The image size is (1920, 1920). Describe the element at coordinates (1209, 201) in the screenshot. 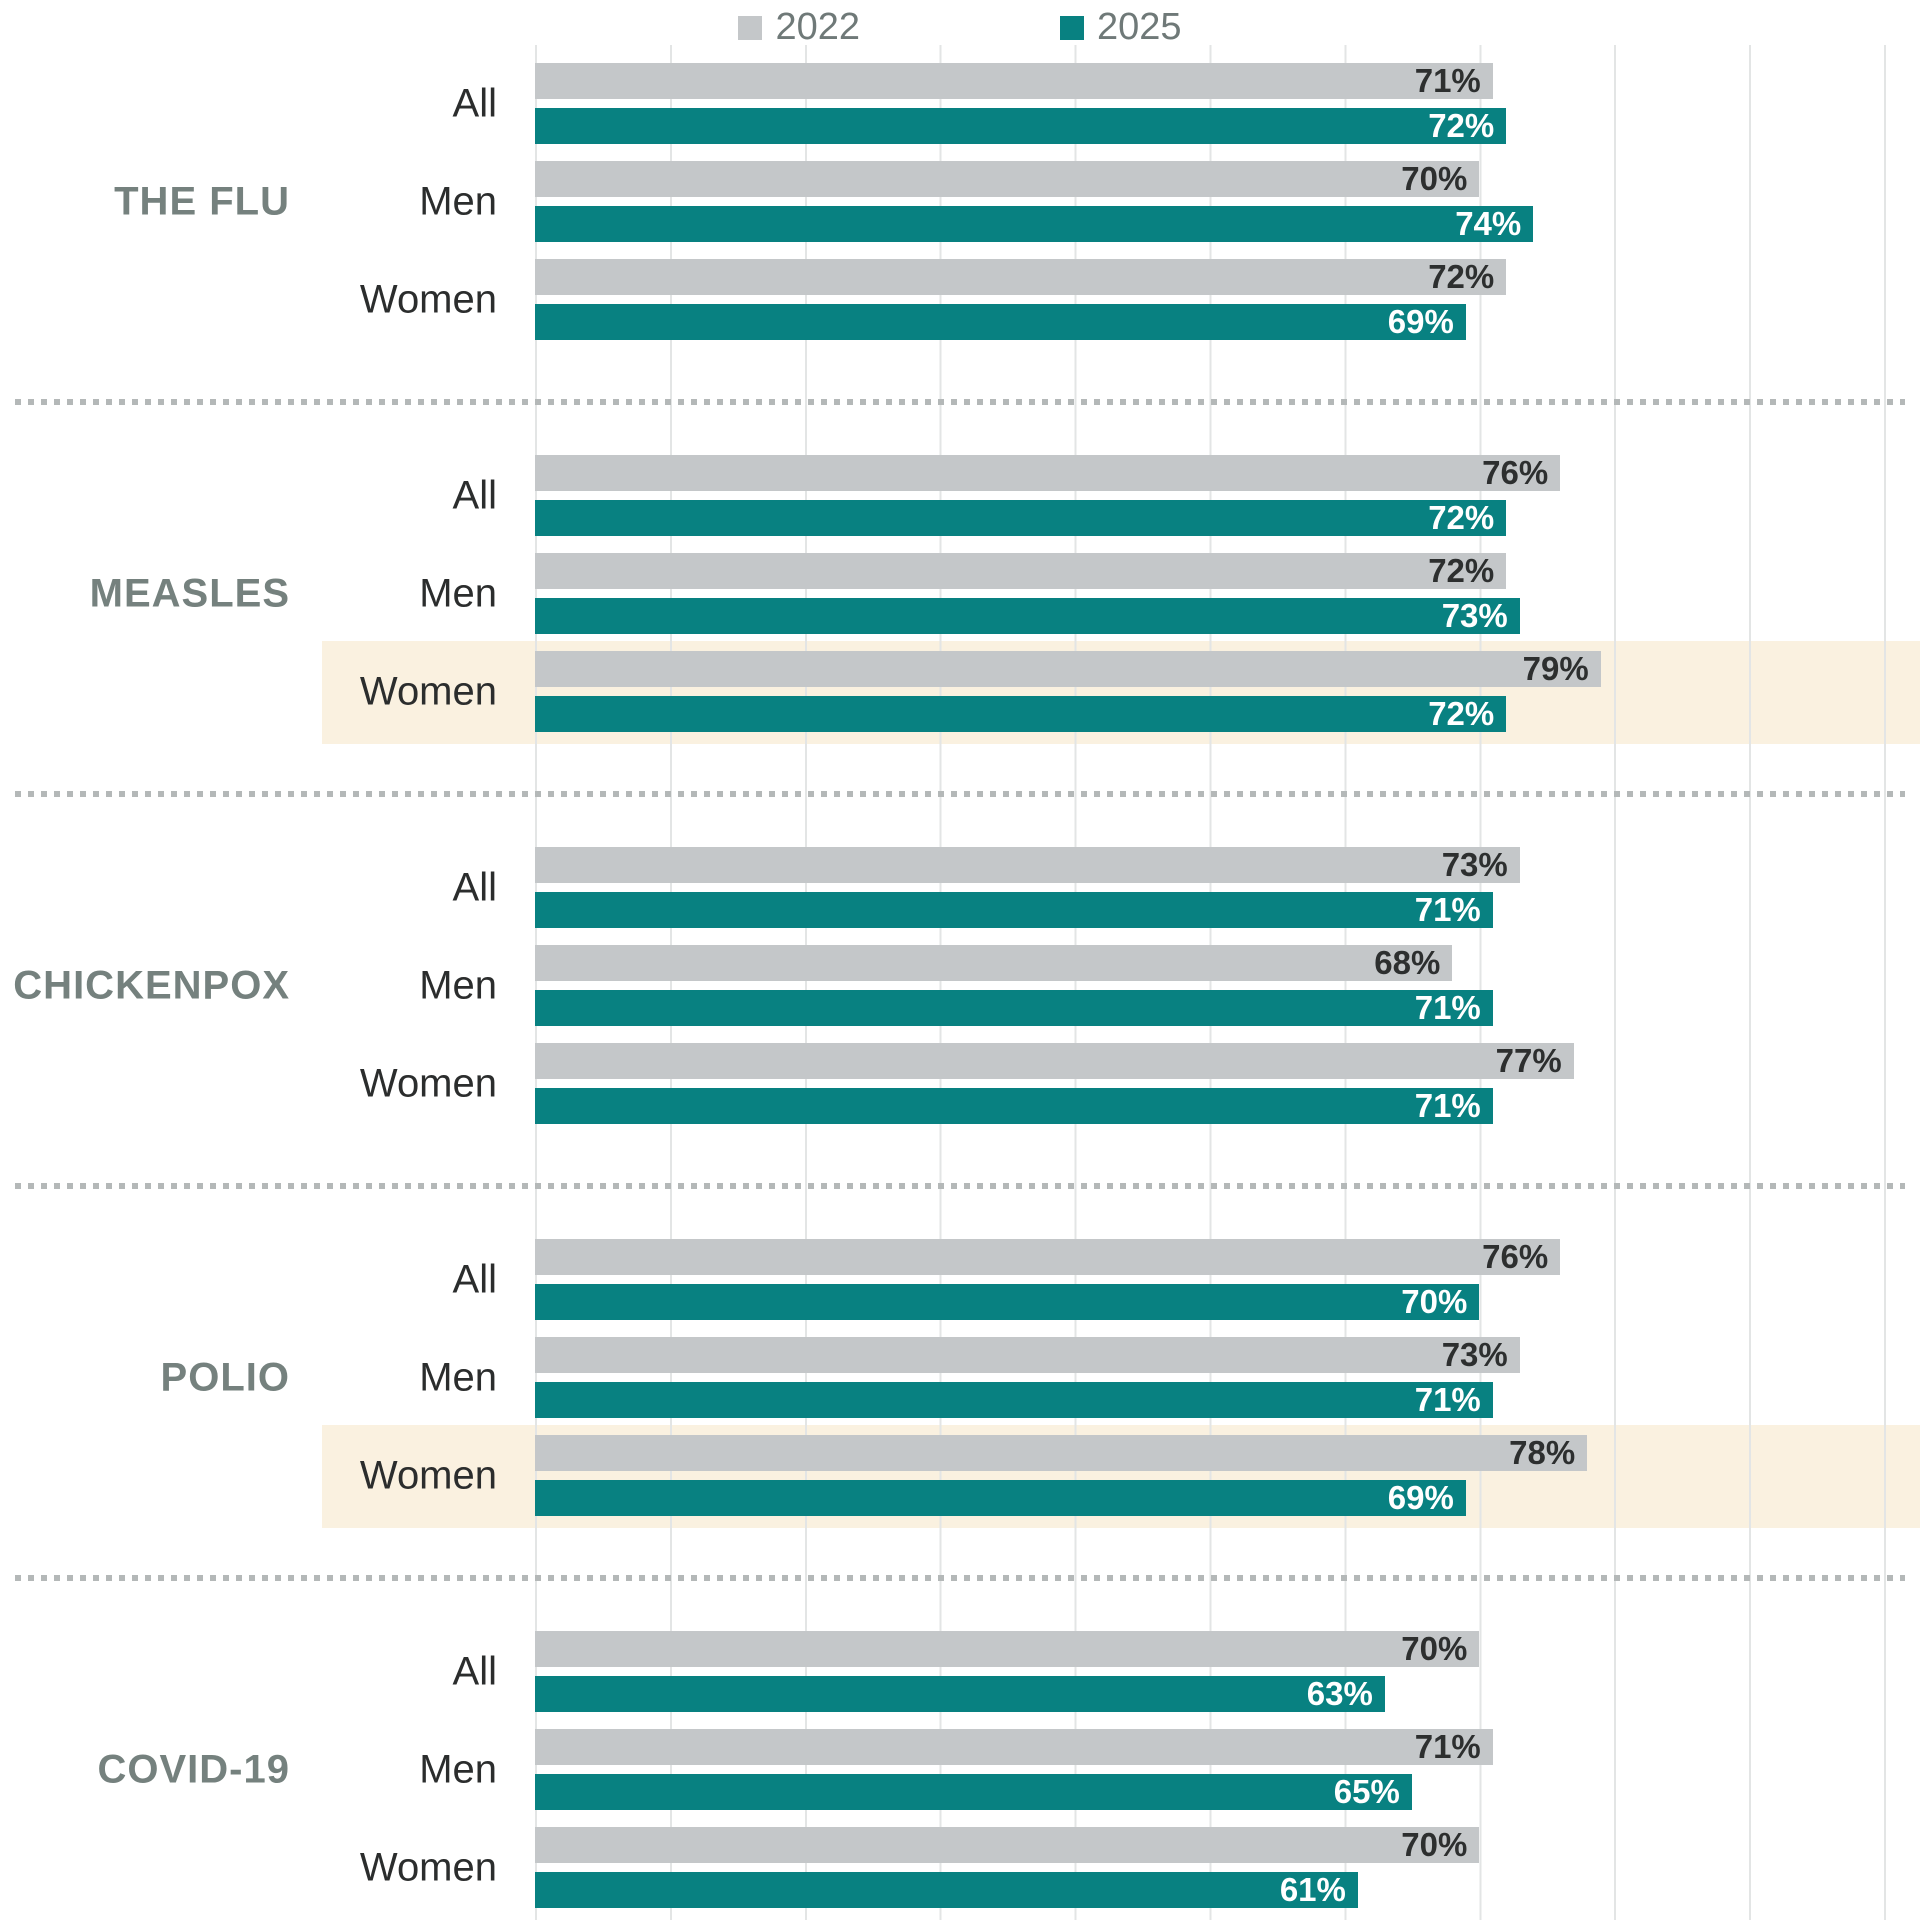

I see `bar-pair: 70% 74%` at that location.